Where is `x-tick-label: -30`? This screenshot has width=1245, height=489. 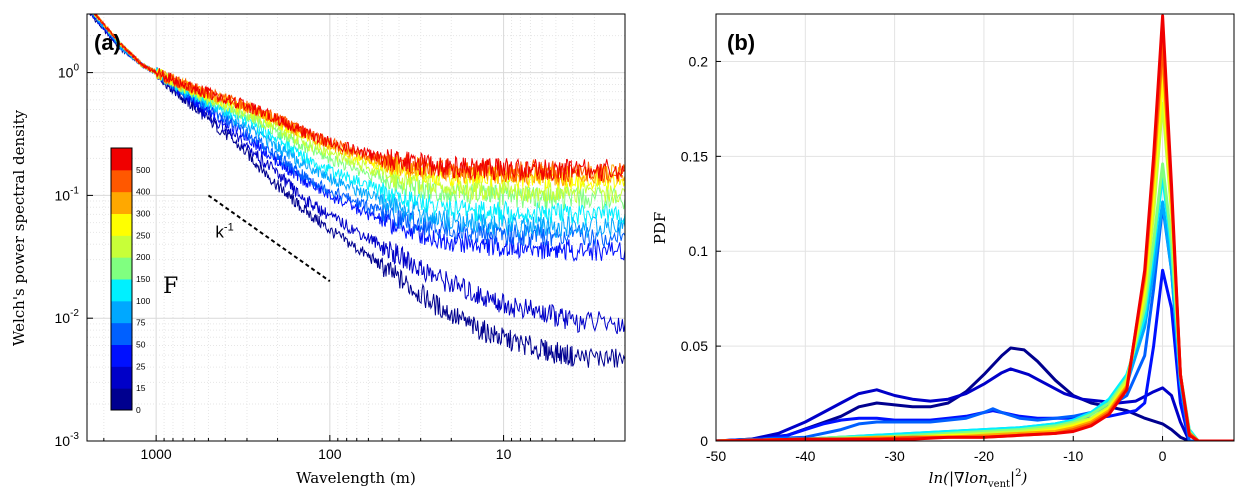 x-tick-label: -30 is located at coordinates (895, 456).